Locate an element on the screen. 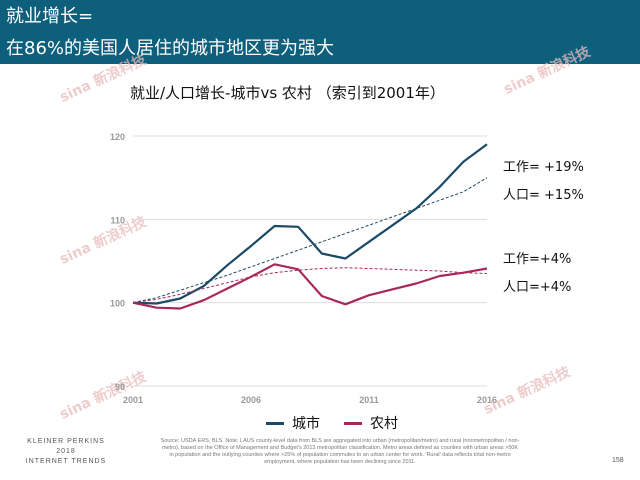 The width and height of the screenshot is (640, 480). legend-item-urban: 城市 is located at coordinates (293, 423).